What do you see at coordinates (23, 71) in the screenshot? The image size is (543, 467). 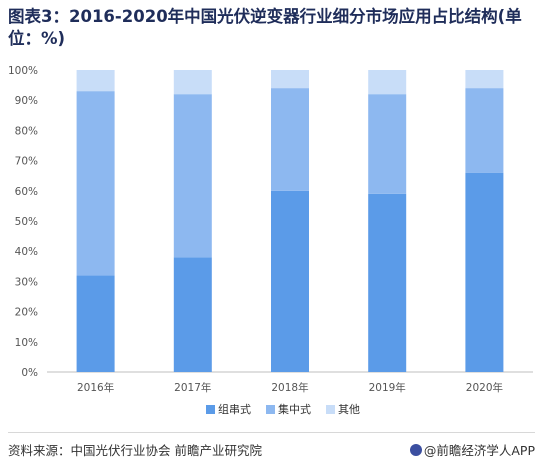 I see `y-tick-label: 100%` at bounding box center [23, 71].